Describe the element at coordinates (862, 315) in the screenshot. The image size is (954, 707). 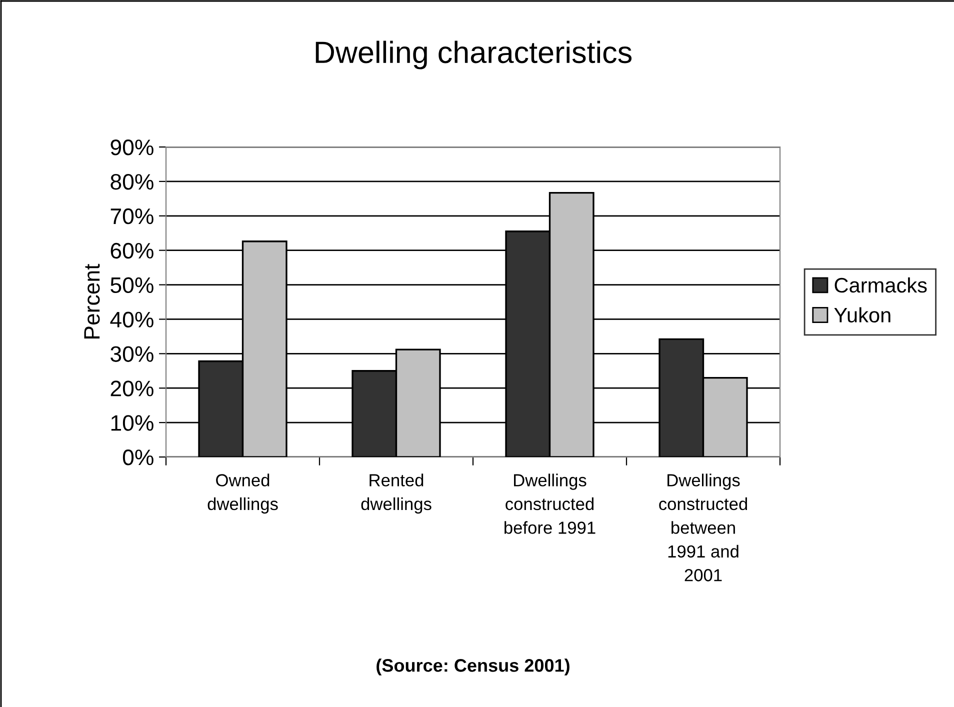
I see `legend-label: Yukon` at that location.